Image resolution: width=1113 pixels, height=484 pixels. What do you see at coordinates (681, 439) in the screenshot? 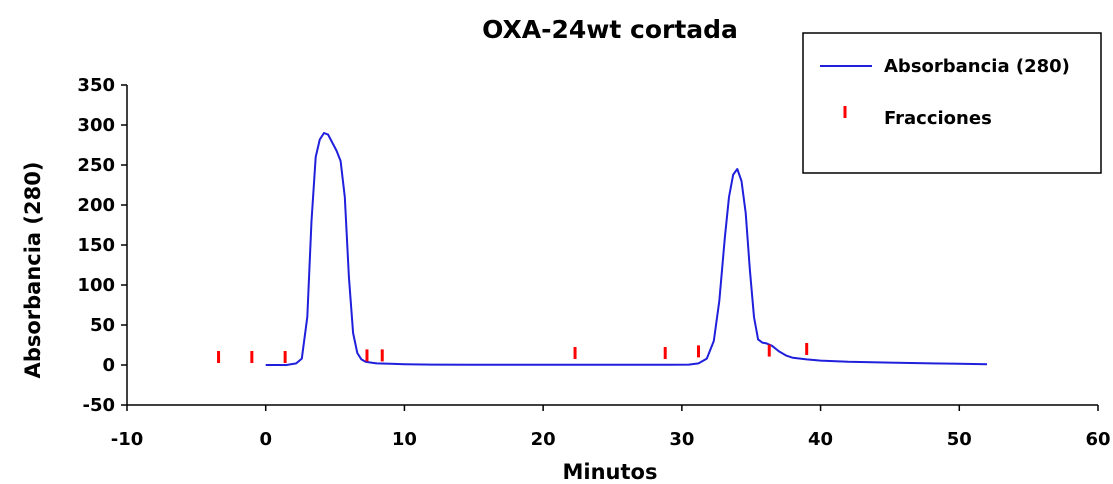
I see `x-tick-label: 30` at bounding box center [681, 439].